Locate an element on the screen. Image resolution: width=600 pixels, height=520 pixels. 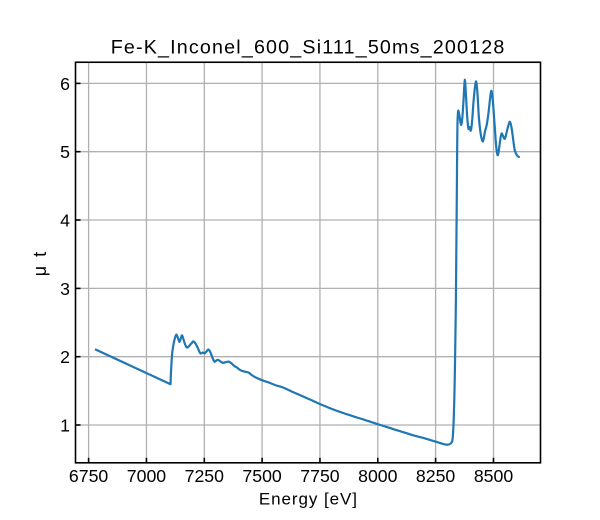
svg-text: 5 is located at coordinates (65, 152).